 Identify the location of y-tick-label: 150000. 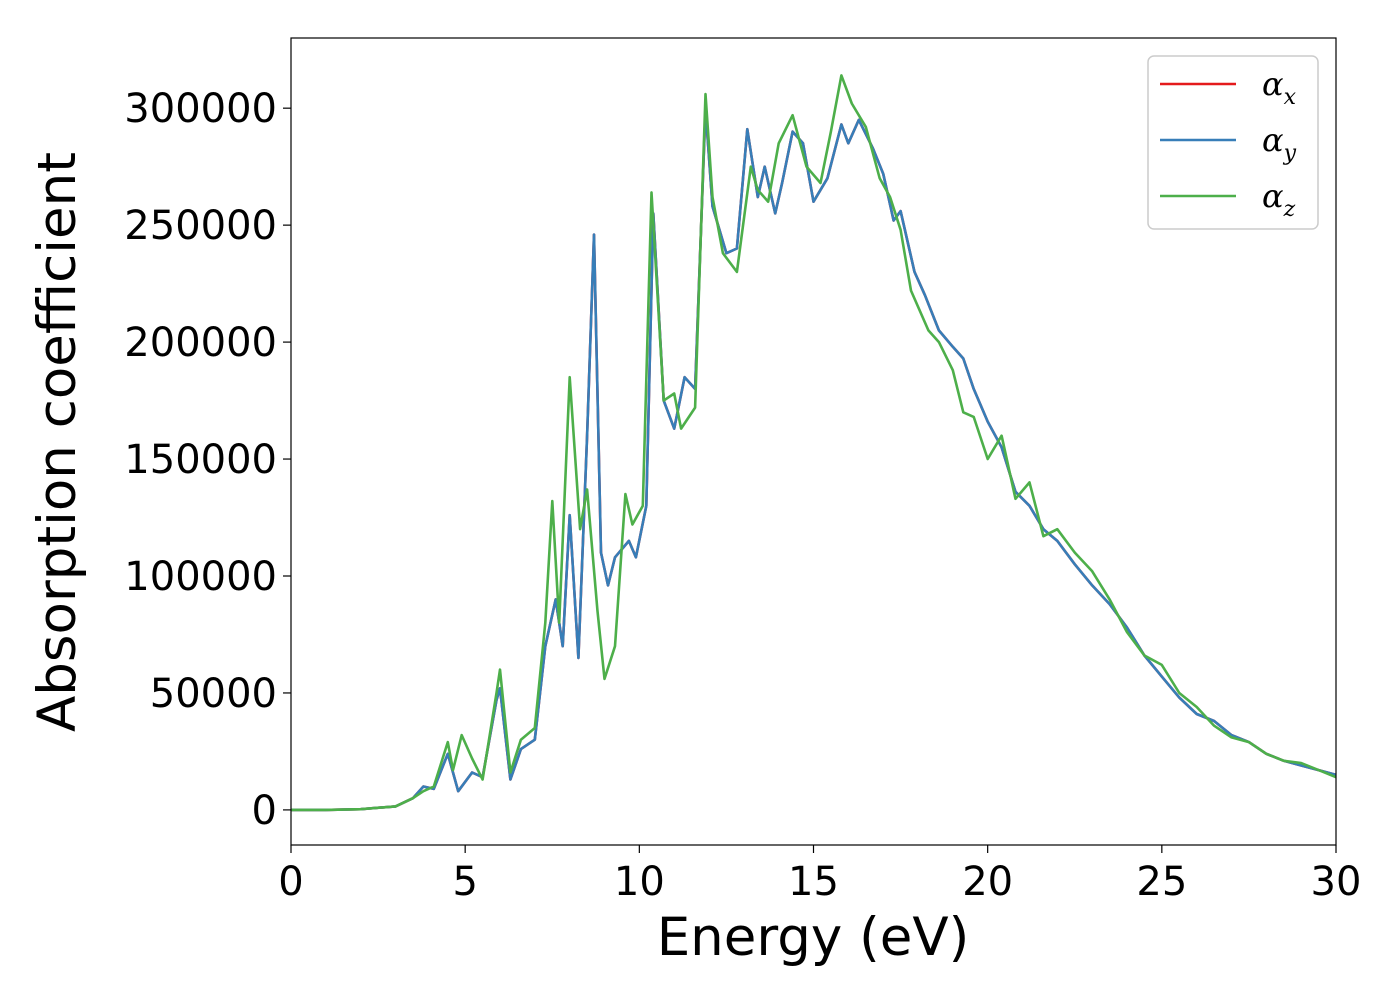
(200, 460).